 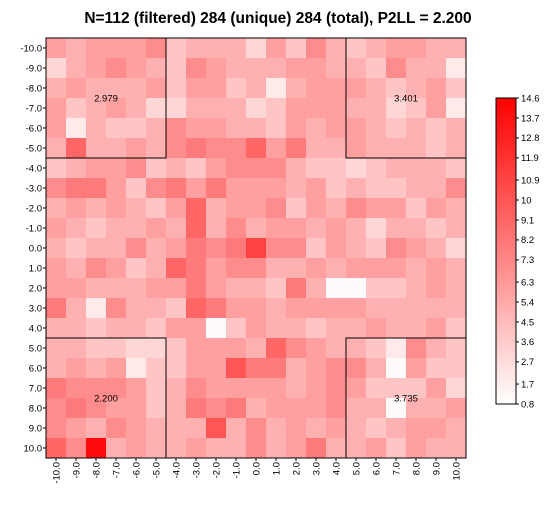 What do you see at coordinates (97, 470) in the screenshot?
I see `x-tick-label: -8.0` at bounding box center [97, 470].